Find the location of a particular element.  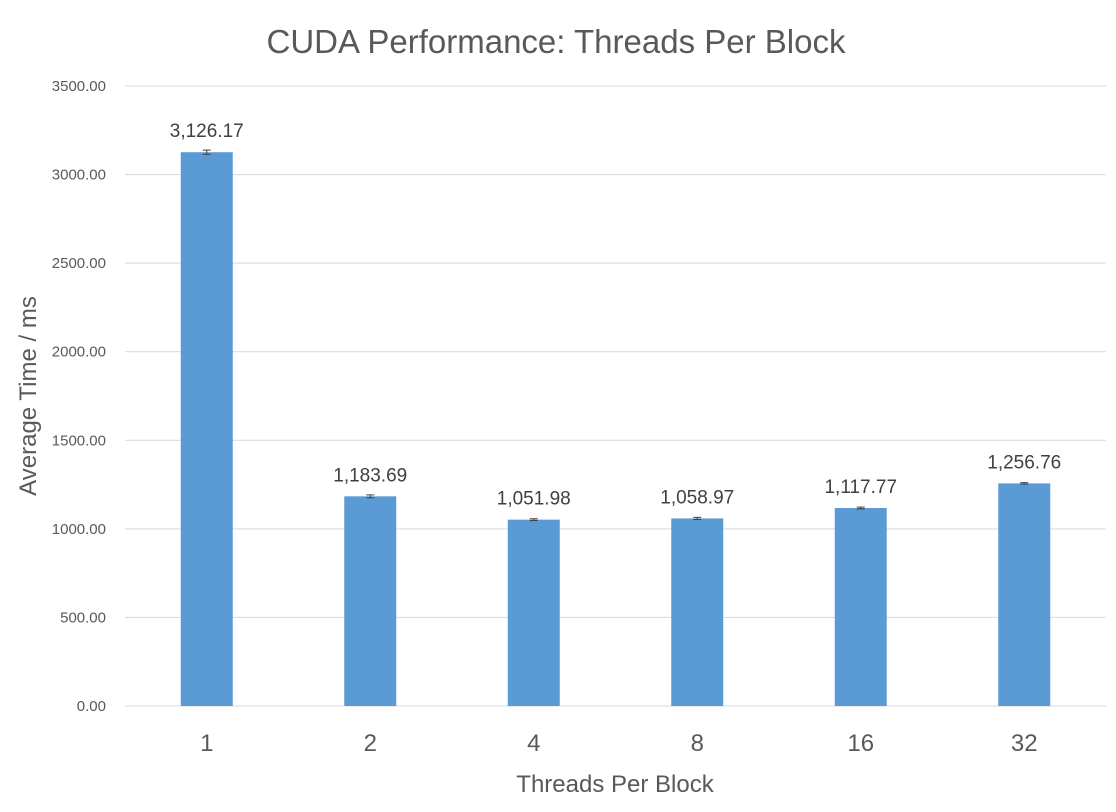

data-label: 1,256.76 is located at coordinates (1024, 462).